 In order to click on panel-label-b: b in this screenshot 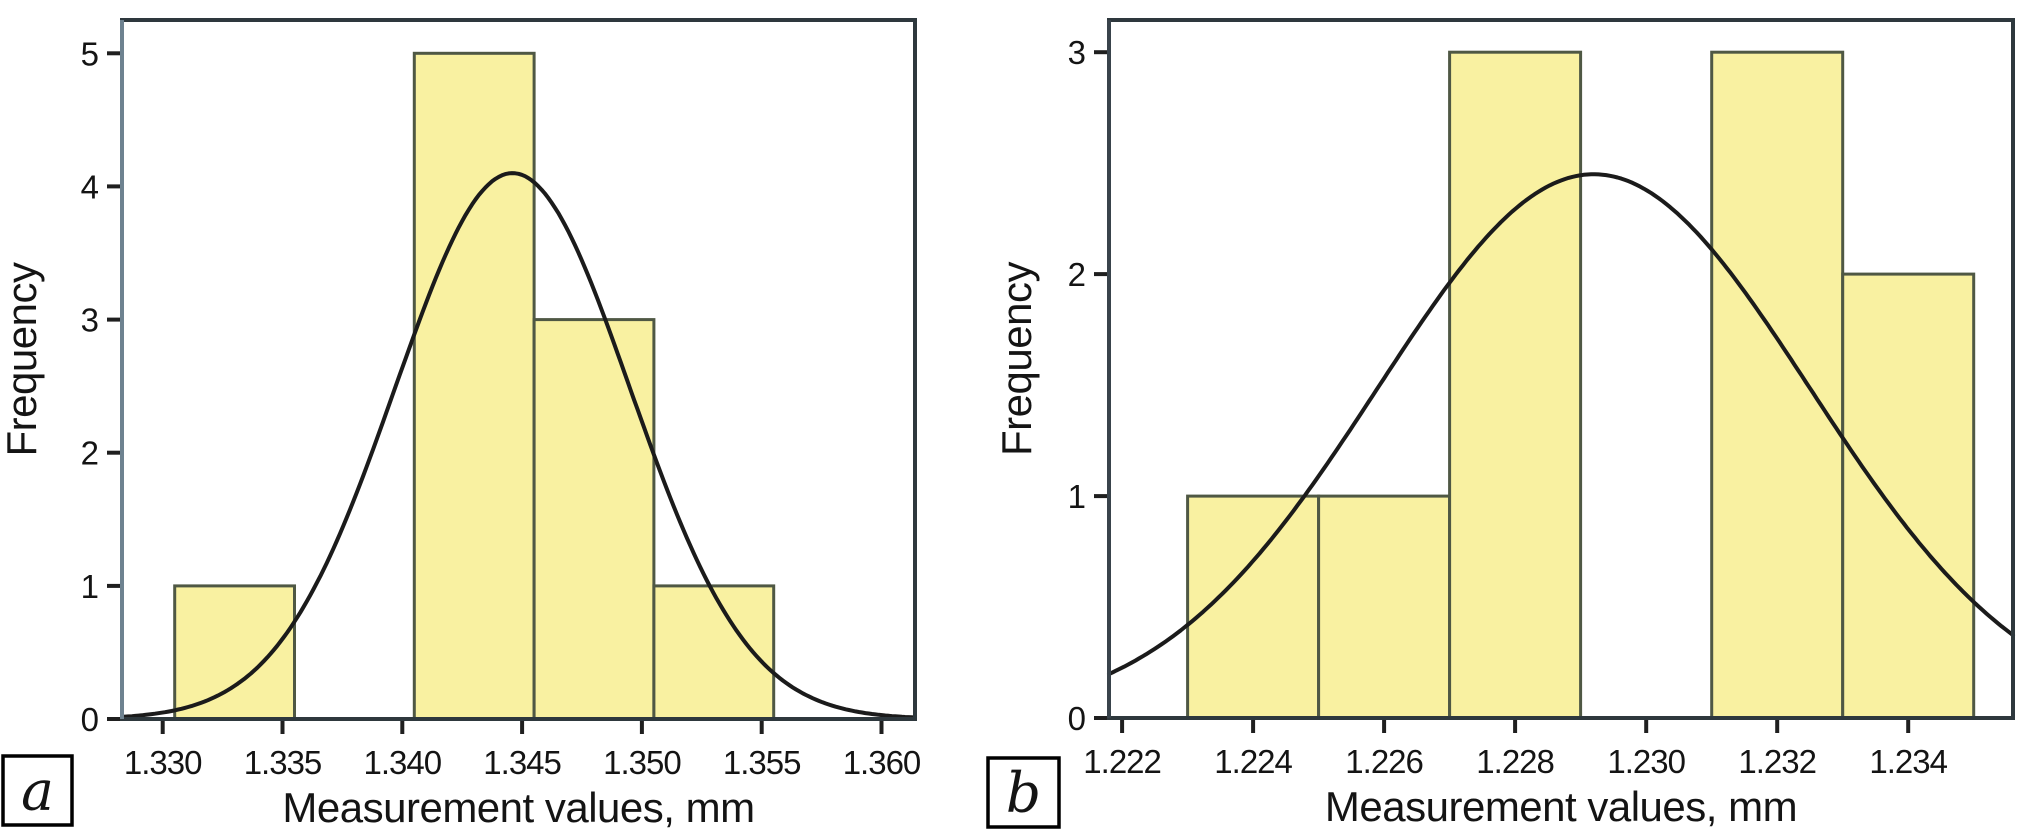, I will do `click(1023, 793)`.